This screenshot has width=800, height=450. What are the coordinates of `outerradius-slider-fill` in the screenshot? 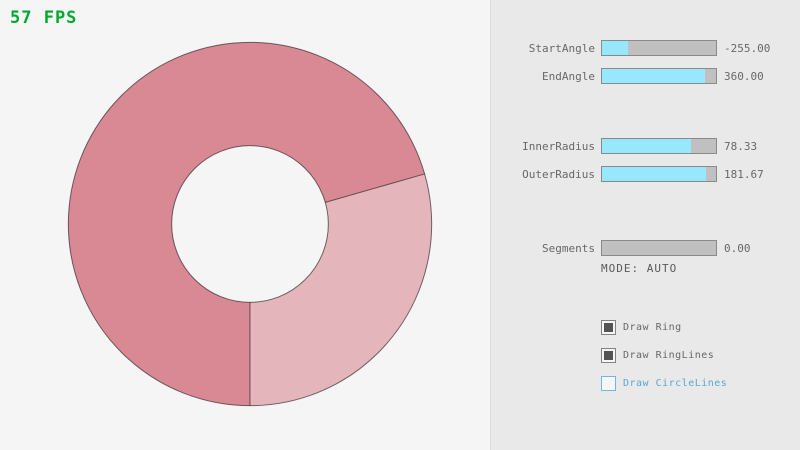 It's located at (654, 174).